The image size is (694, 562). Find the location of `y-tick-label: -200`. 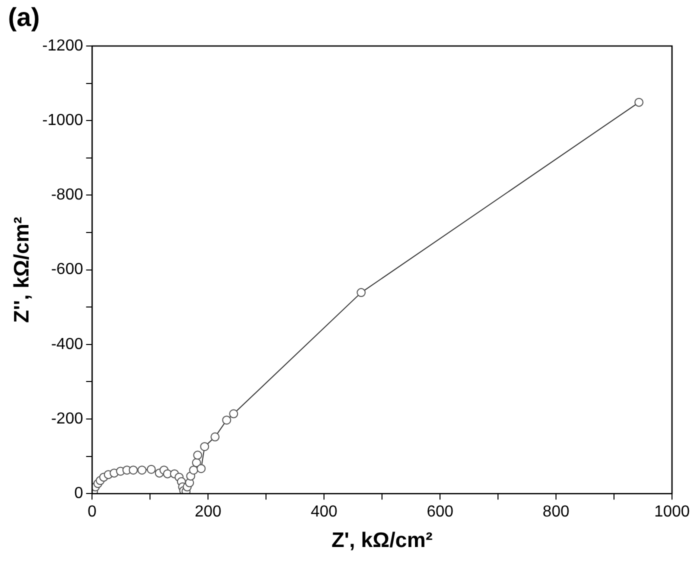

y-tick-label: -200 is located at coordinates (67, 419).